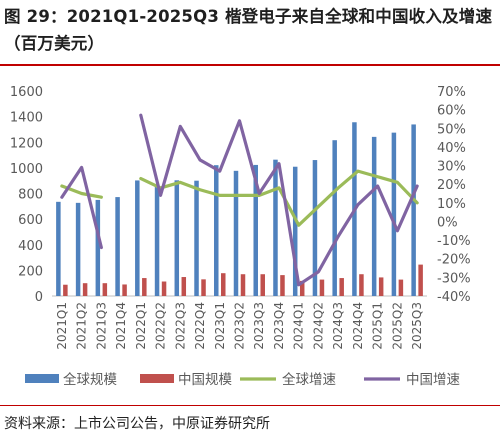  What do you see at coordinates (433, 380) in the screenshot?
I see `legend-label: 中国增速` at bounding box center [433, 380].